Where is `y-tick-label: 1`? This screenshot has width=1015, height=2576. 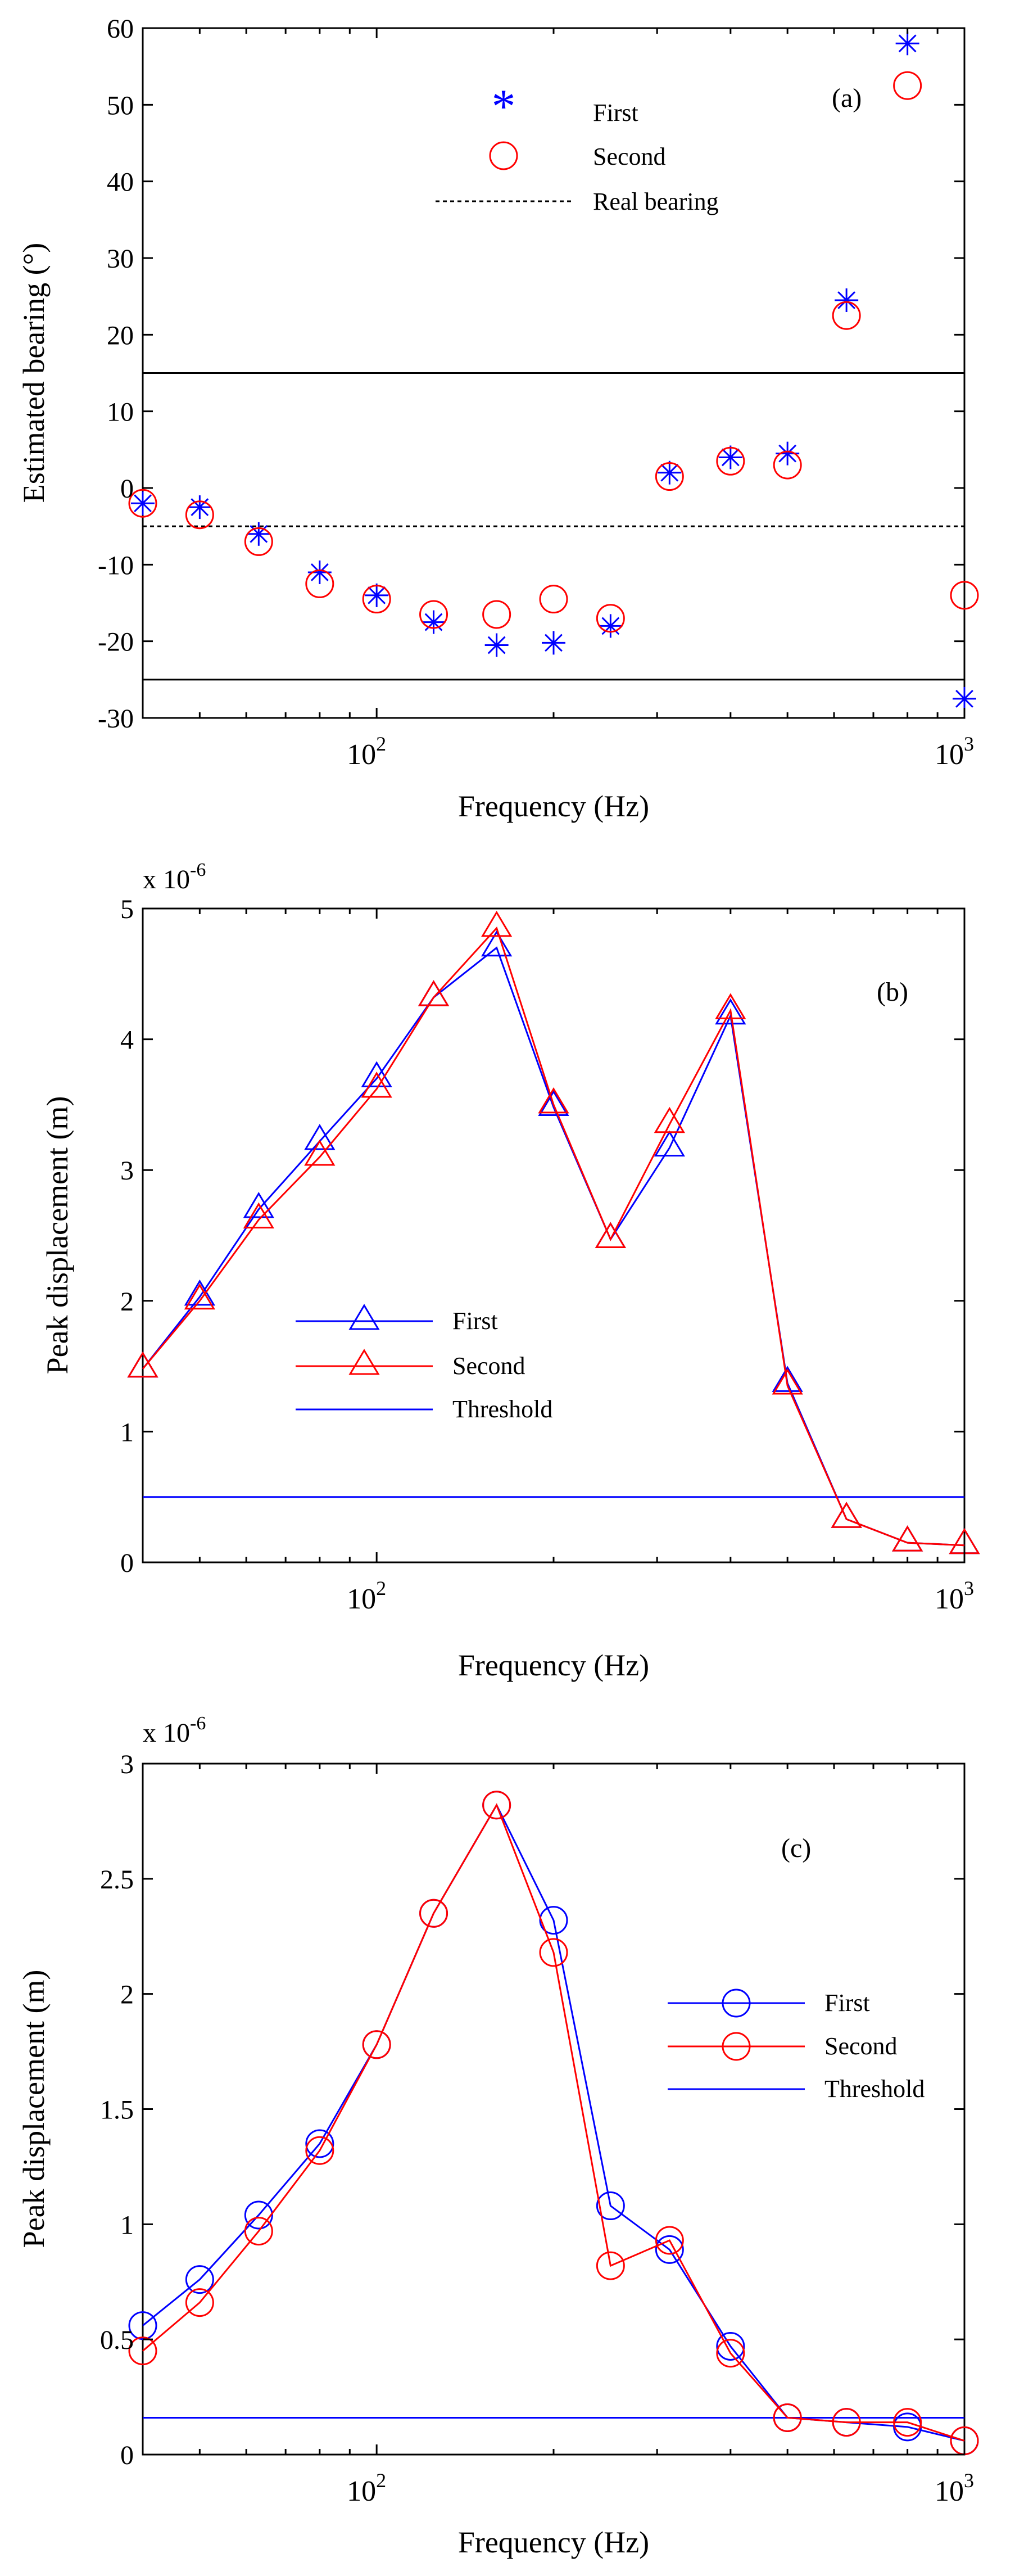
y-tick-label: 1 is located at coordinates (127, 2225).